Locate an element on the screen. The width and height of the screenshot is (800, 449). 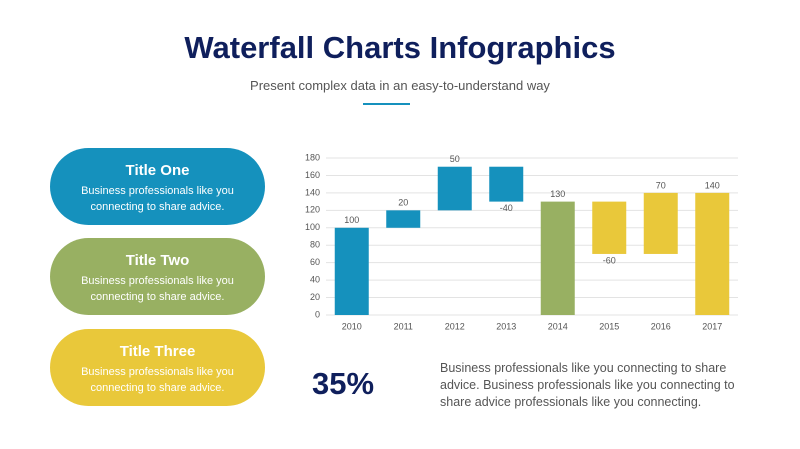
x-tick-label: 2014 is located at coordinates (558, 326).